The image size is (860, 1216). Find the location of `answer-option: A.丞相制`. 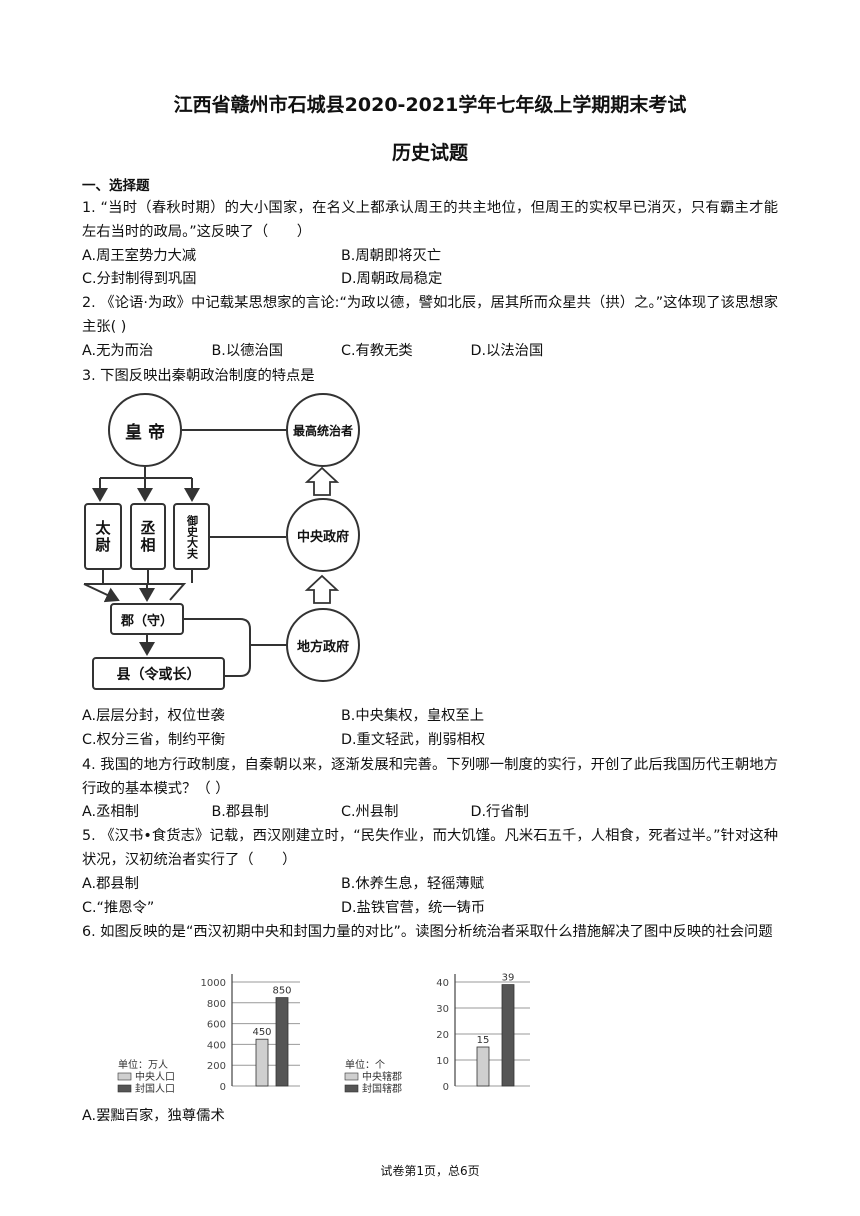

answer-option: A.丞相制 is located at coordinates (110, 812).